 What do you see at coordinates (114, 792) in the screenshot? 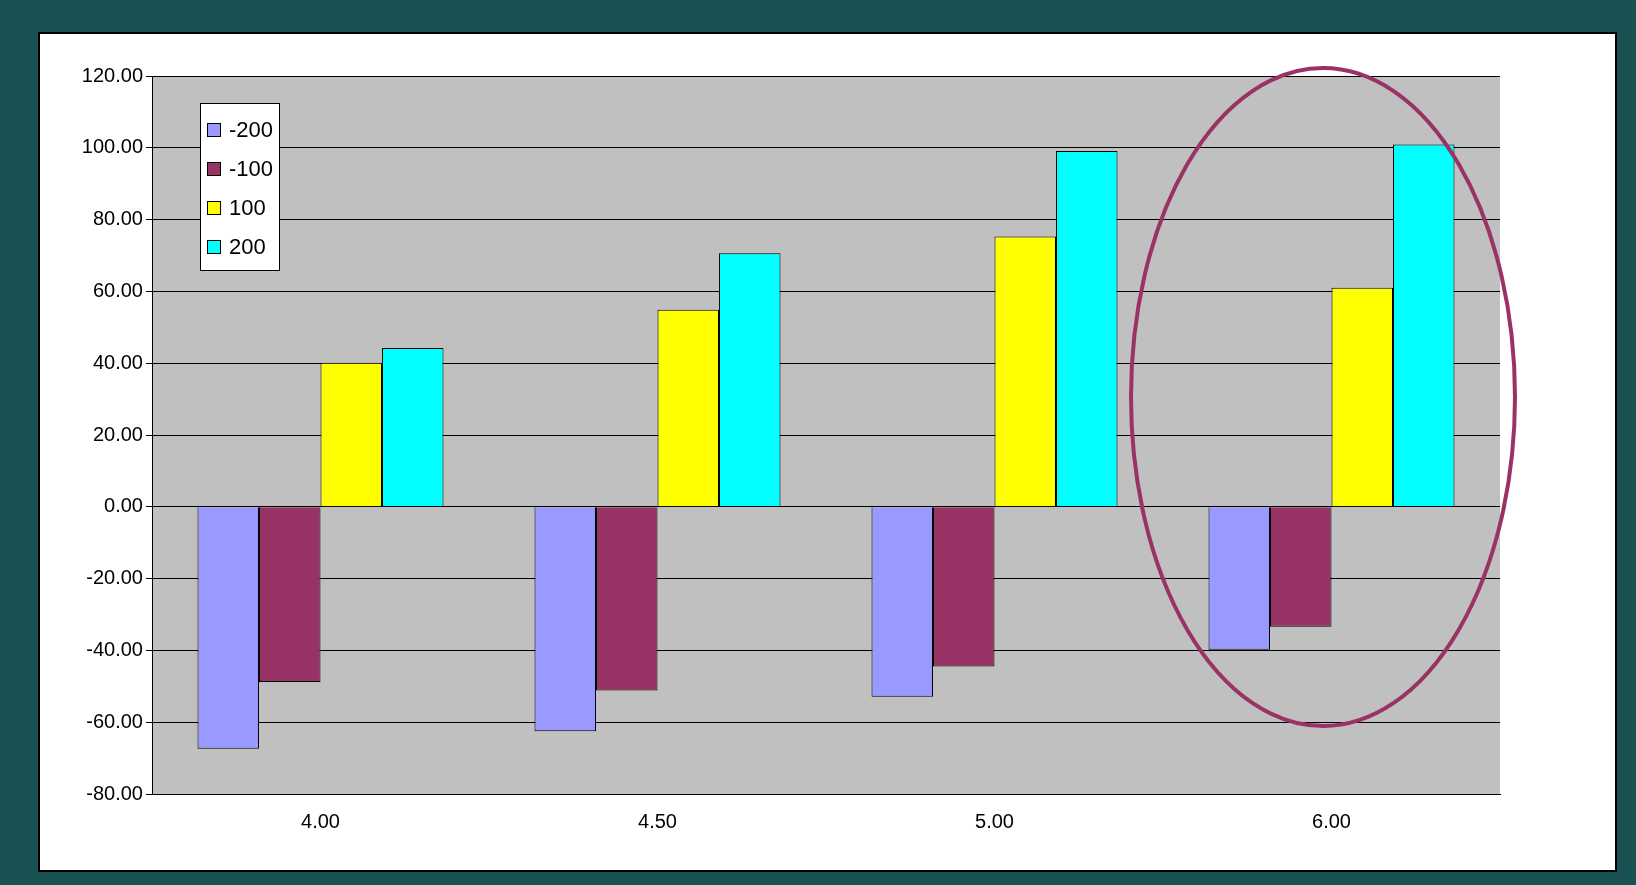
I see `y-tick-label: -80.00` at bounding box center [114, 792].